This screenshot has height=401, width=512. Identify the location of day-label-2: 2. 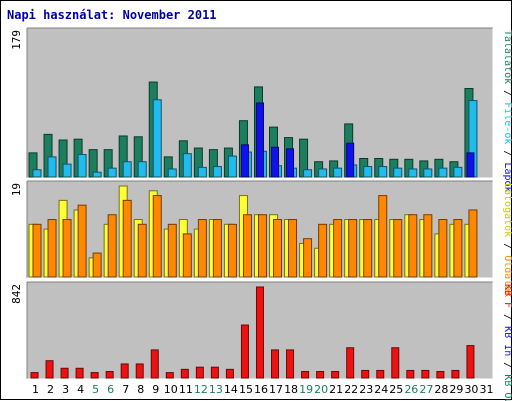
(50, 389).